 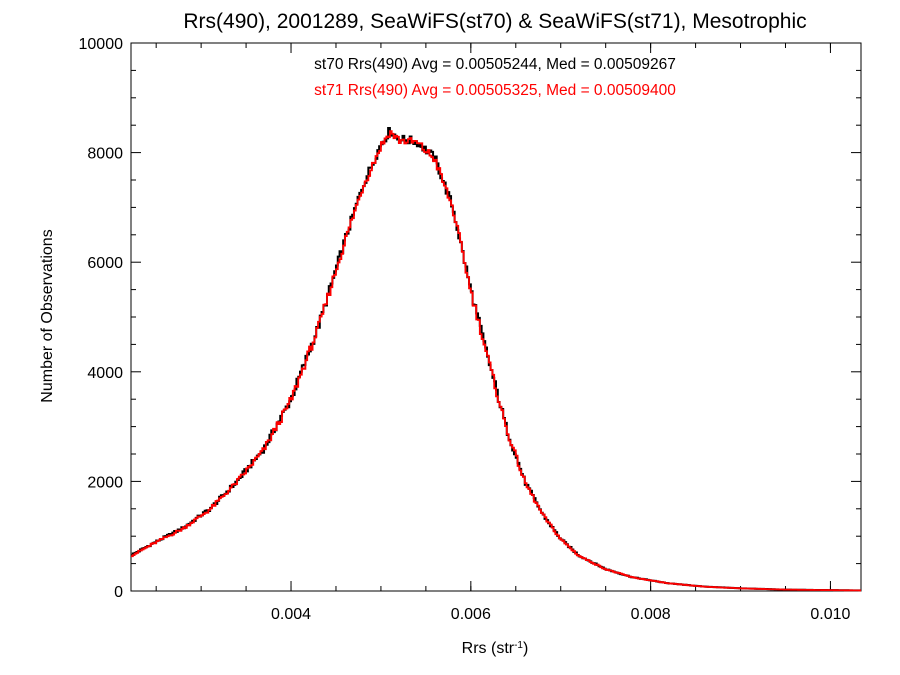 I want to click on y-axis-label: Number of Observations, so click(x=47, y=315).